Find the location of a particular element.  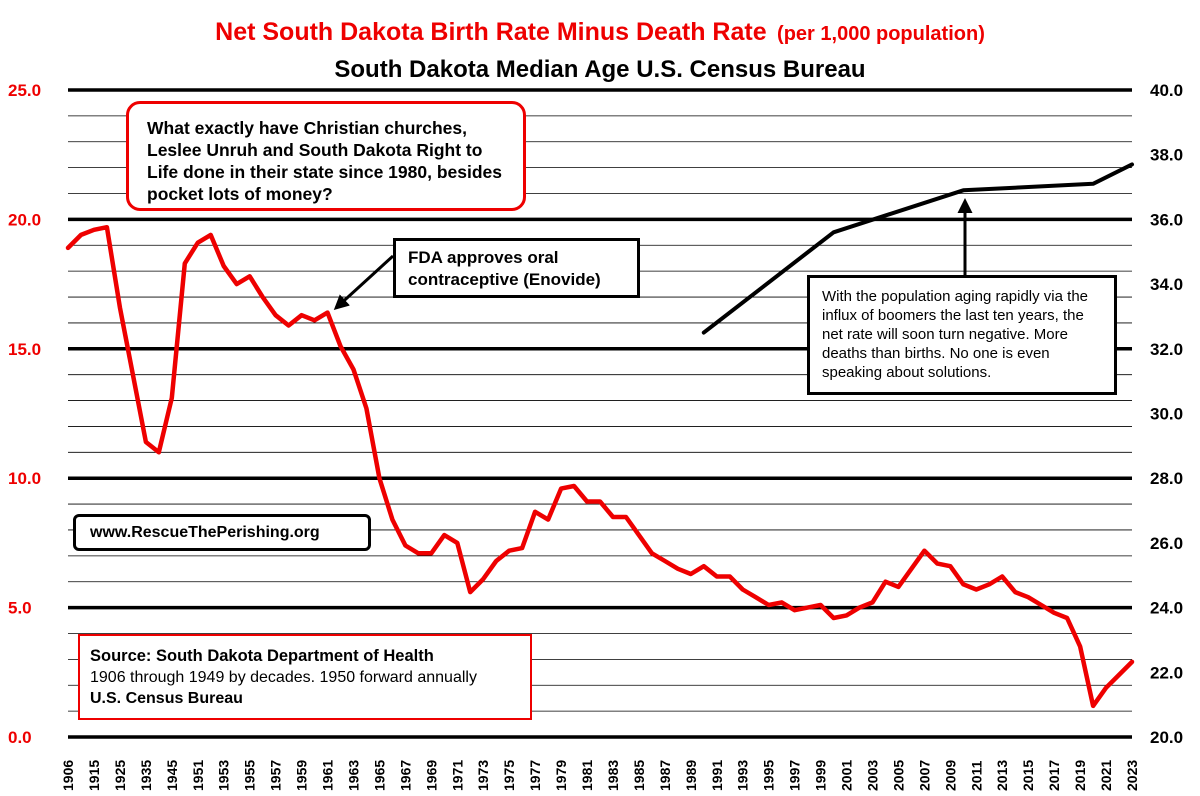

x-tick-label: 1953 is located at coordinates (224, 775).